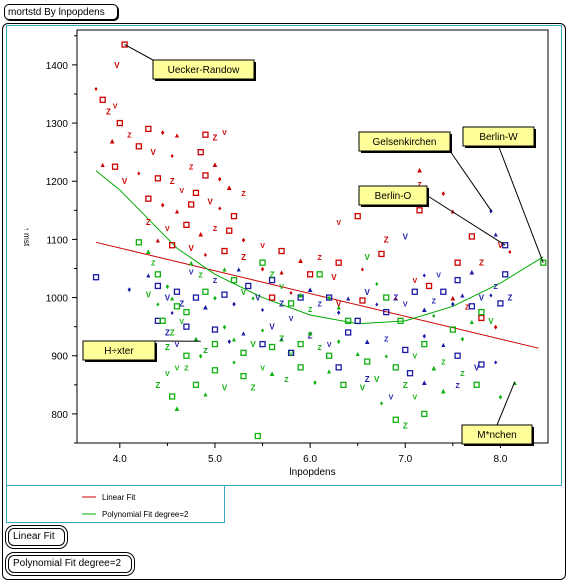 The width and height of the screenshot is (570, 584). What do you see at coordinates (36, 537) in the screenshot?
I see `linear-fit-button: Linear Fit` at bounding box center [36, 537].